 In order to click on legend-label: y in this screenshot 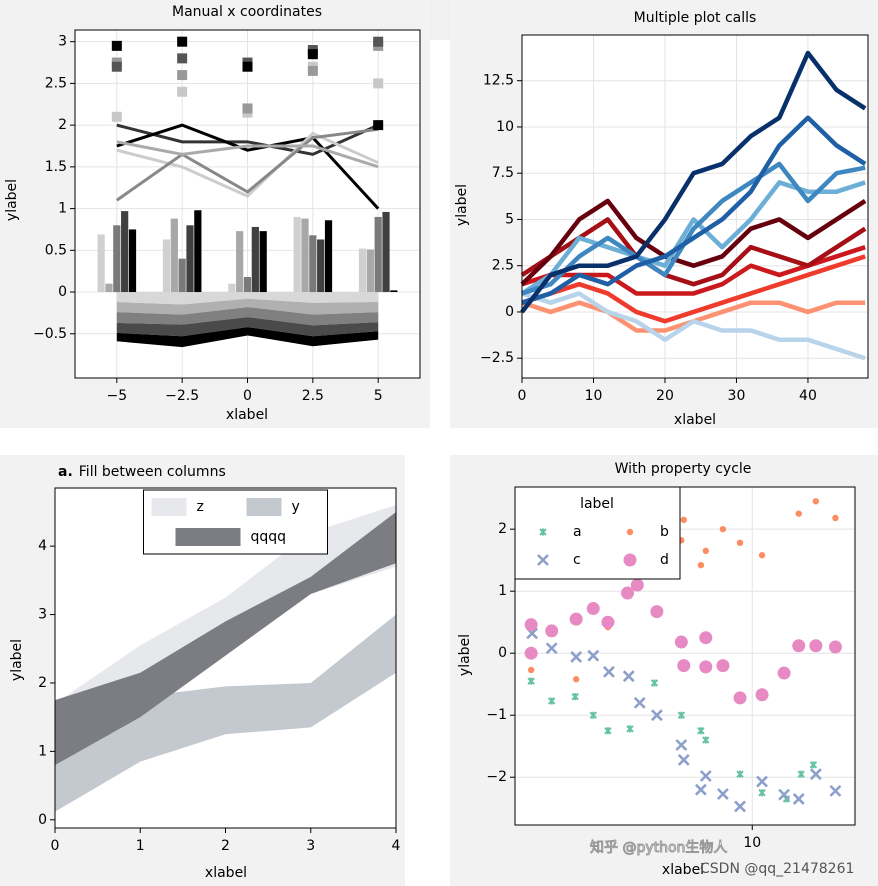, I will do `click(296, 507)`.